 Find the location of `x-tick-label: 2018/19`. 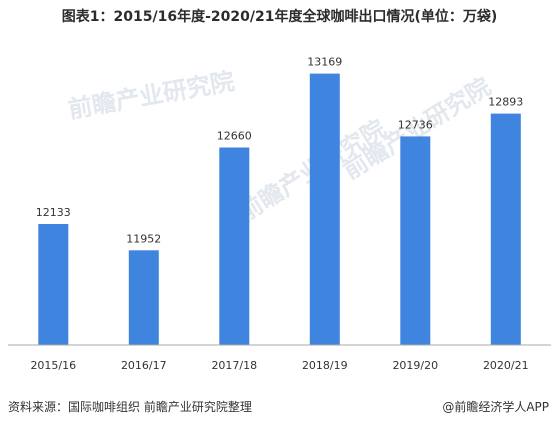

x-tick-label: 2018/19 is located at coordinates (325, 365).